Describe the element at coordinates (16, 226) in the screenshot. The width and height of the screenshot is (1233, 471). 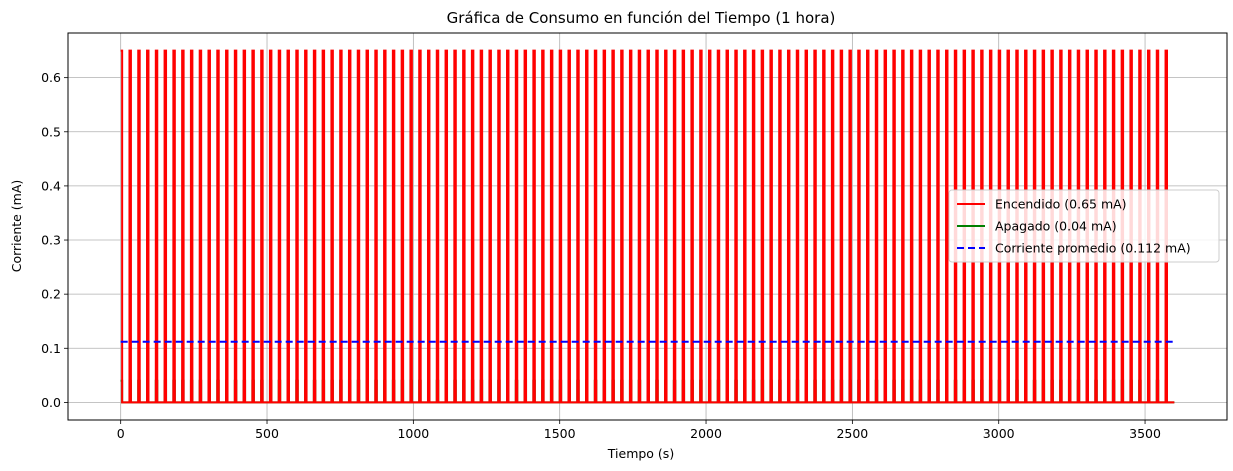
I see `y-axis-label: Corriente (mA)` at that location.